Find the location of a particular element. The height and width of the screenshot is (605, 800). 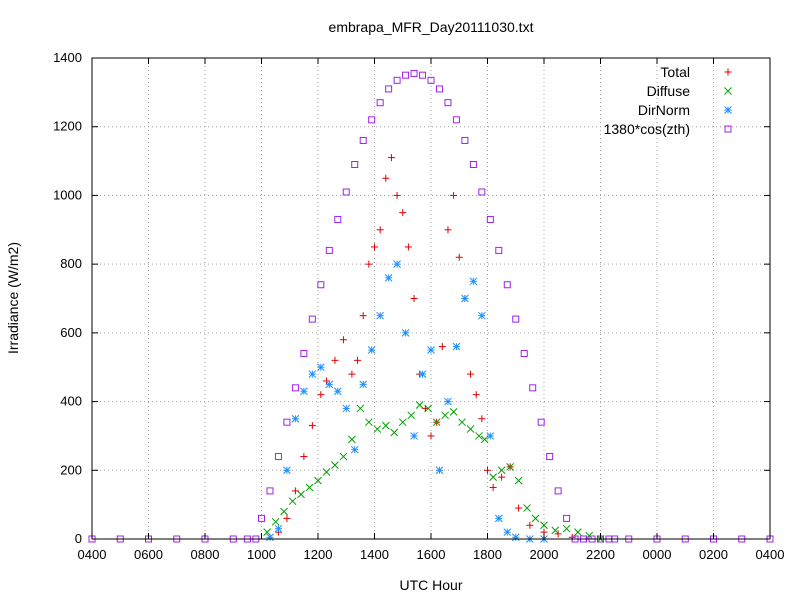

y-tick-label: 1400 is located at coordinates (67, 57).